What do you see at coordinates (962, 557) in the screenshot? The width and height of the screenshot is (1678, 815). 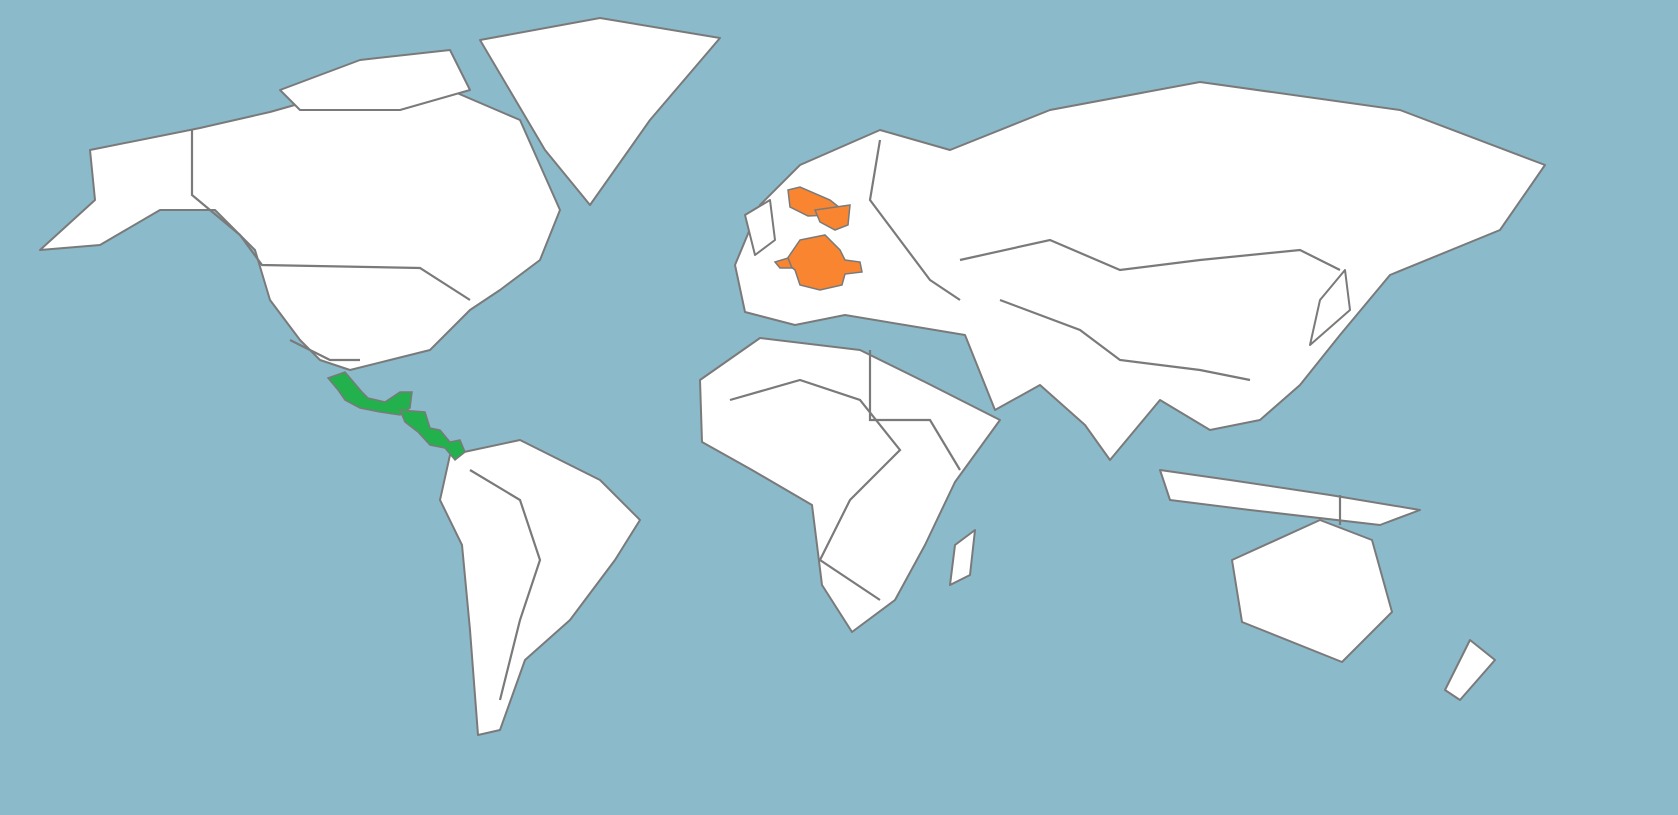 I see `madagascar` at bounding box center [962, 557].